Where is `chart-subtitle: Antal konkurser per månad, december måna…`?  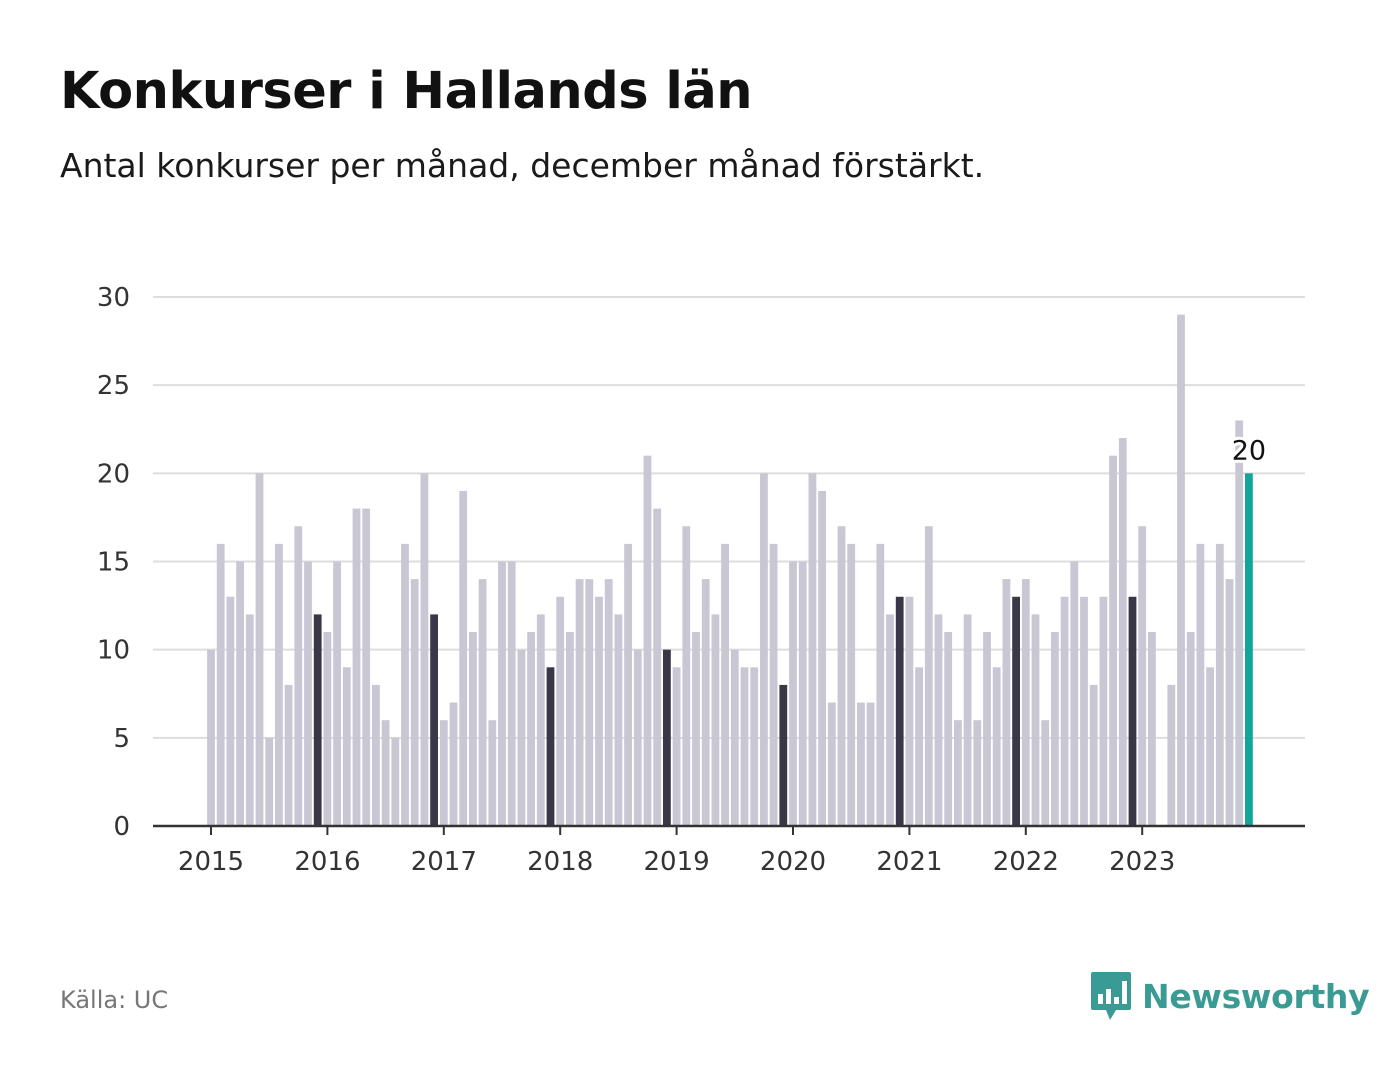
chart-subtitle: Antal konkurser per månad, december måna… is located at coordinates (522, 165).